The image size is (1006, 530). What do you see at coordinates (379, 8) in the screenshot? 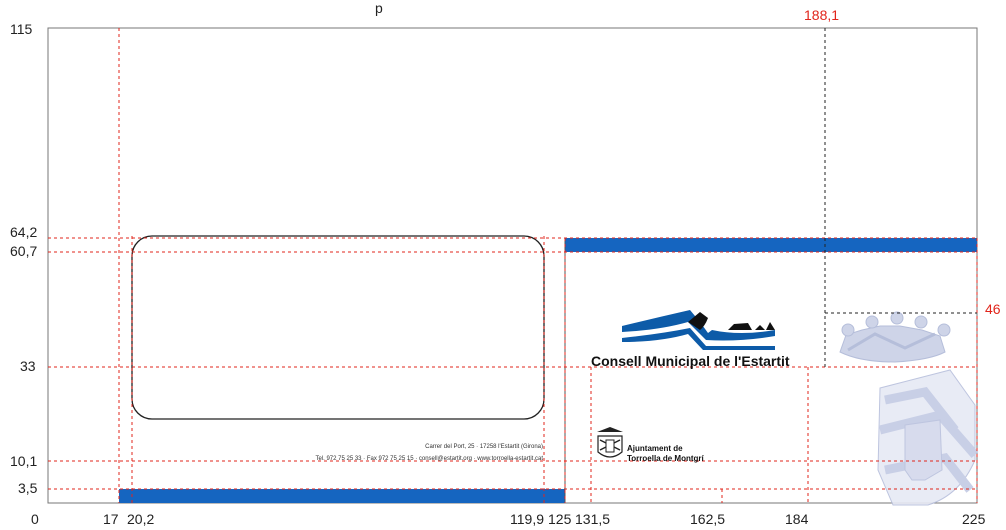
I see `top-center-label: p` at bounding box center [379, 8].